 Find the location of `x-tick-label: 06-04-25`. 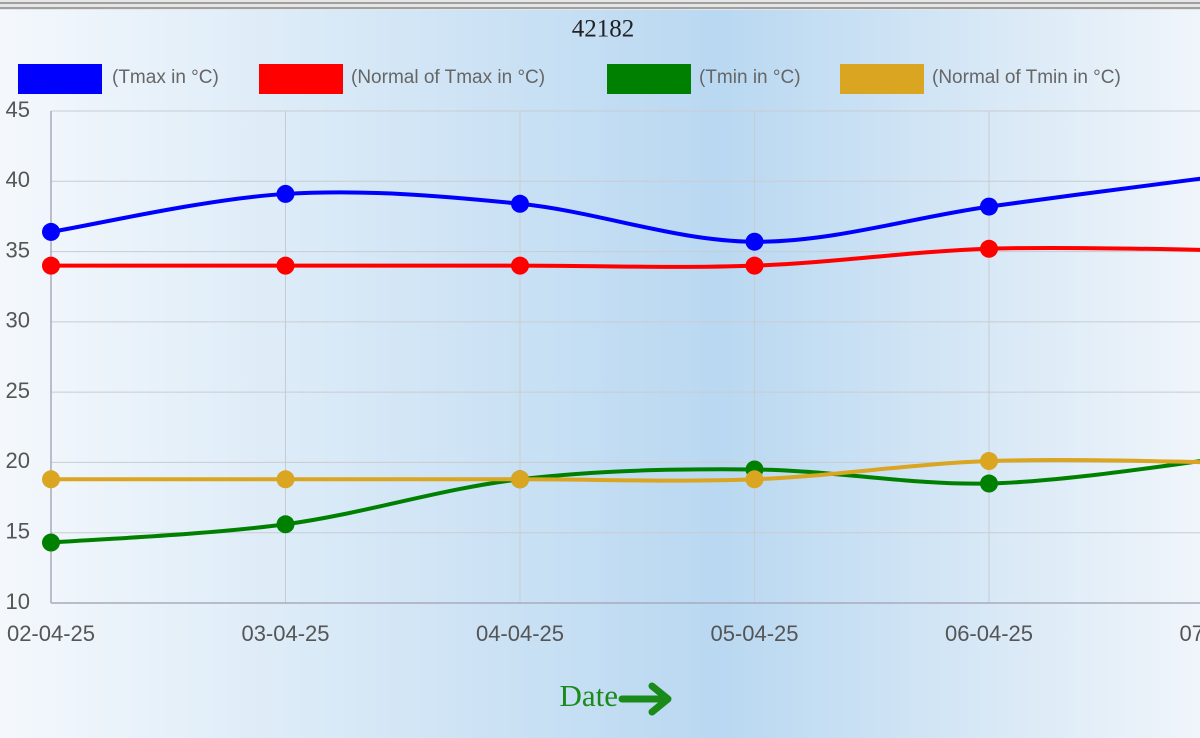

x-tick-label: 06-04-25 is located at coordinates (989, 633).